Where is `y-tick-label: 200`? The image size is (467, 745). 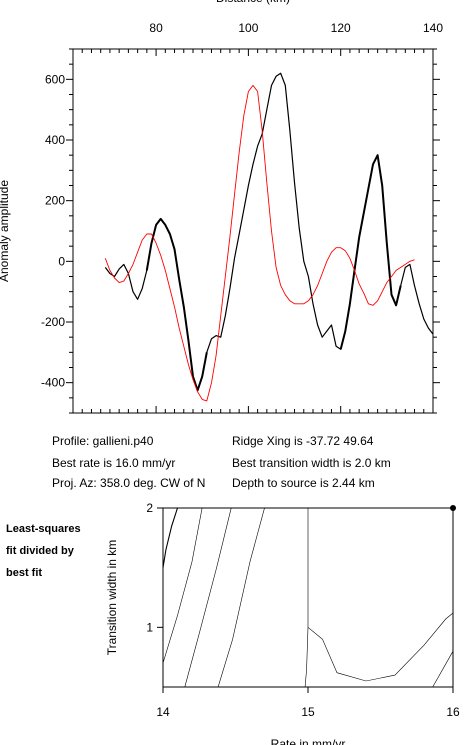
y-tick-label: 200 is located at coordinates (55, 201).